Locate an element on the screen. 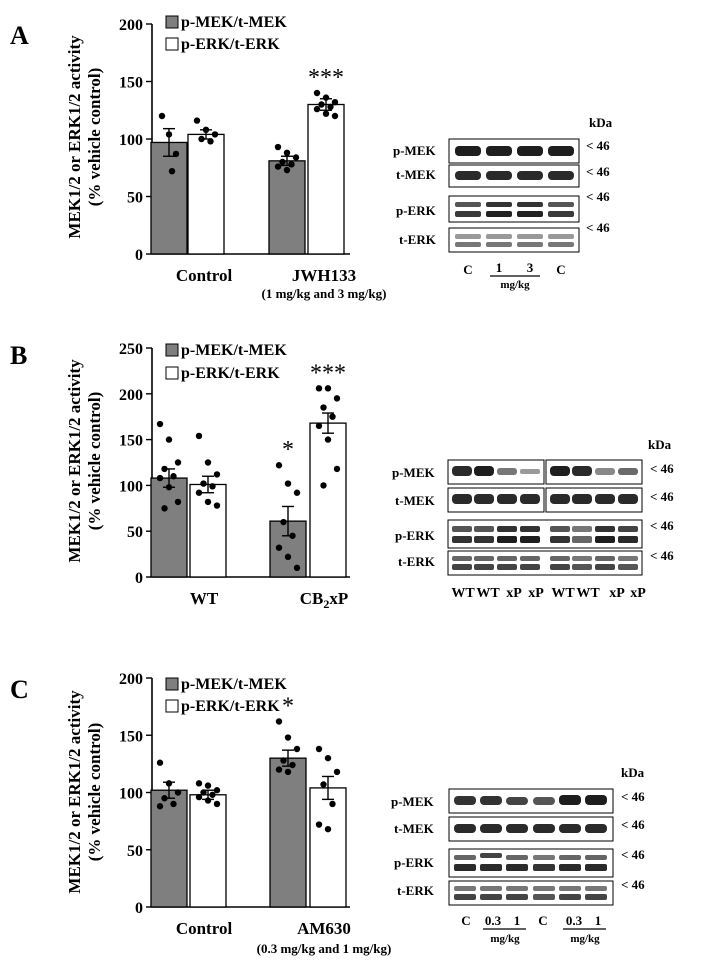 The height and width of the screenshot is (972, 706). legend-label-erk: p-ERK/t-ERK is located at coordinates (230, 44).